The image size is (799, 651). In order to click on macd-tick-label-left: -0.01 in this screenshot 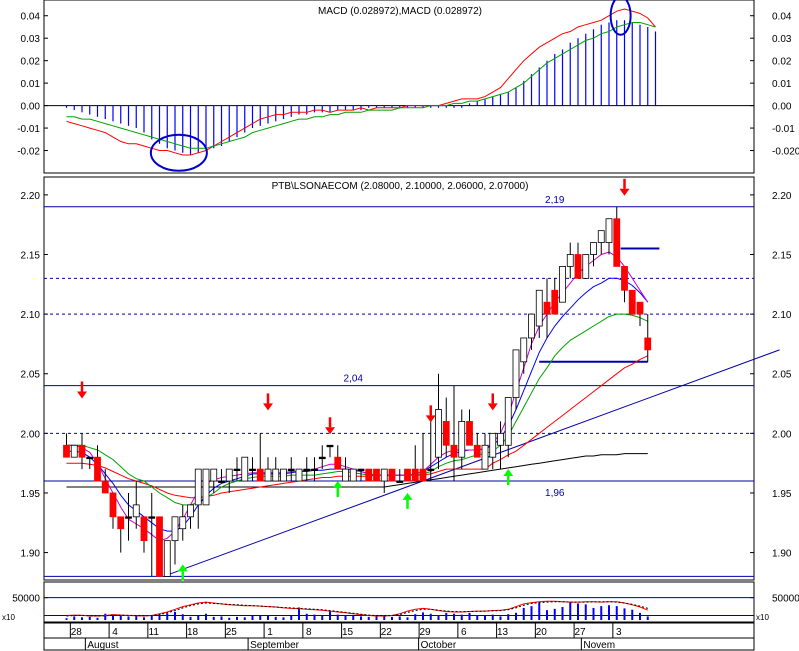, I will do `click(28, 129)`.